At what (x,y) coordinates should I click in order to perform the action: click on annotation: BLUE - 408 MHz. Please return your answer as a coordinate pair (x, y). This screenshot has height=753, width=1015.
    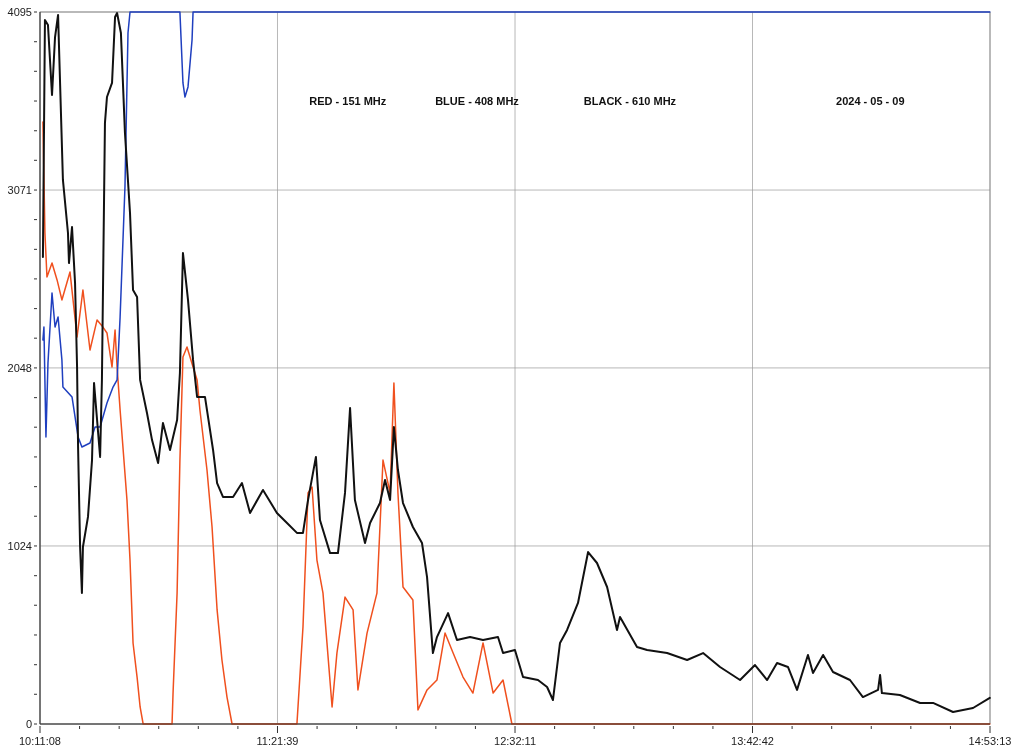
    Looking at the image, I should click on (477, 101).